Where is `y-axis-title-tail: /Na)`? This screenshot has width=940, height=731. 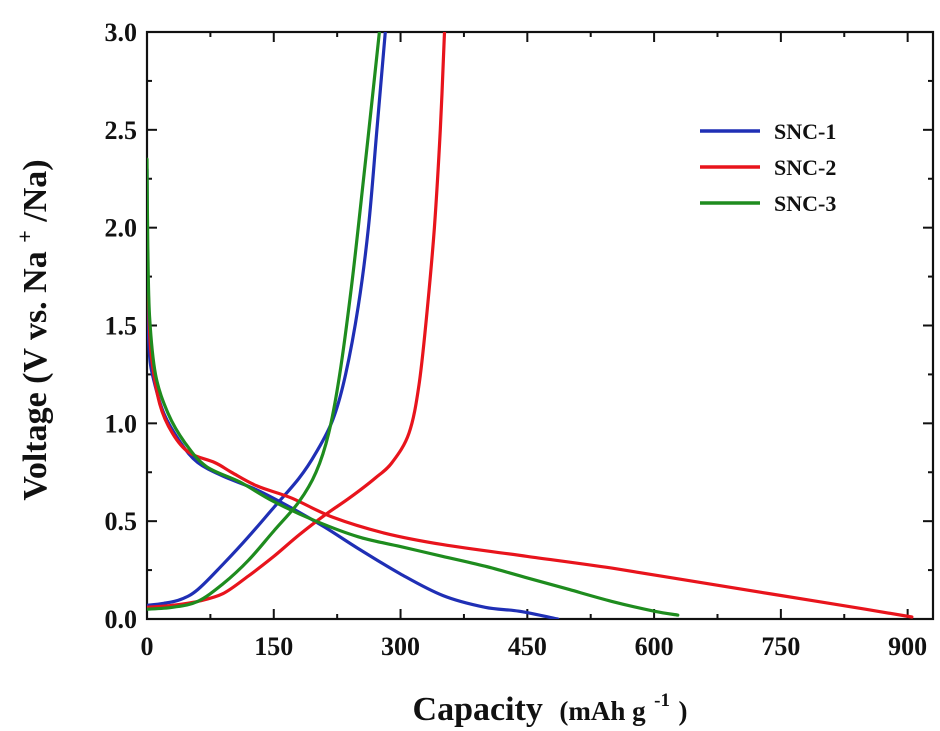 y-axis-title-tail: /Na) is located at coordinates (35, 190).